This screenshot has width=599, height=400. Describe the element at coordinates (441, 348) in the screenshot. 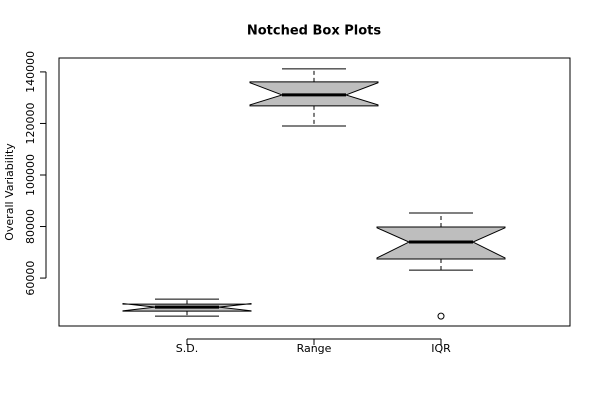

I see `x-tick-label: IQR` at that location.